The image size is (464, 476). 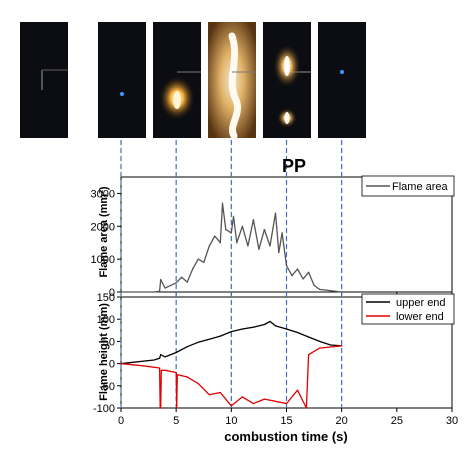 I want to click on legend-label-upper-end: upper end, so click(x=421, y=303).